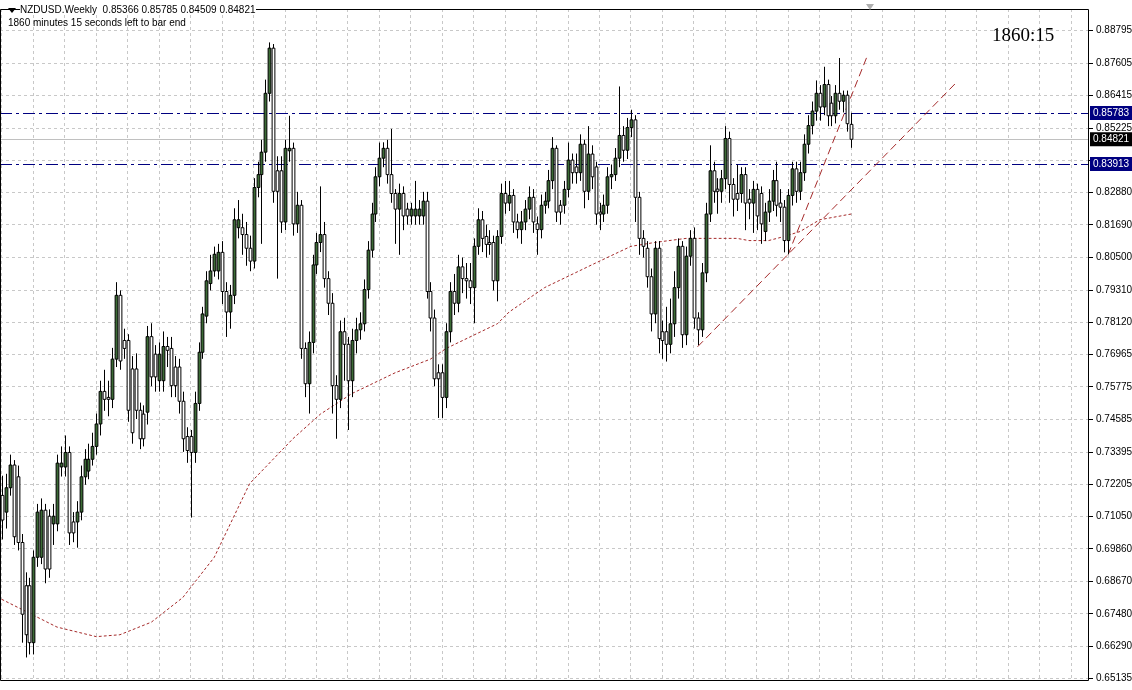 Image resolution: width=1132 pixels, height=690 pixels. What do you see at coordinates (1111, 163) in the screenshot?
I see `ref-line-label: 0.83913` at bounding box center [1111, 163].